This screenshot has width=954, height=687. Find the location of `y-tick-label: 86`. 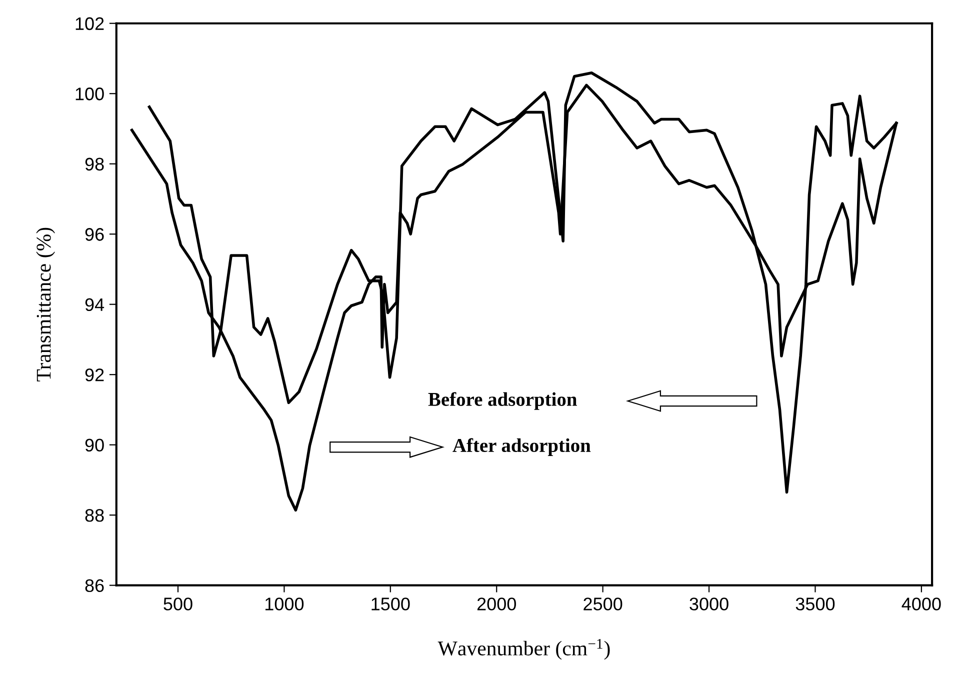

y-tick-label: 86 is located at coordinates (94, 585).